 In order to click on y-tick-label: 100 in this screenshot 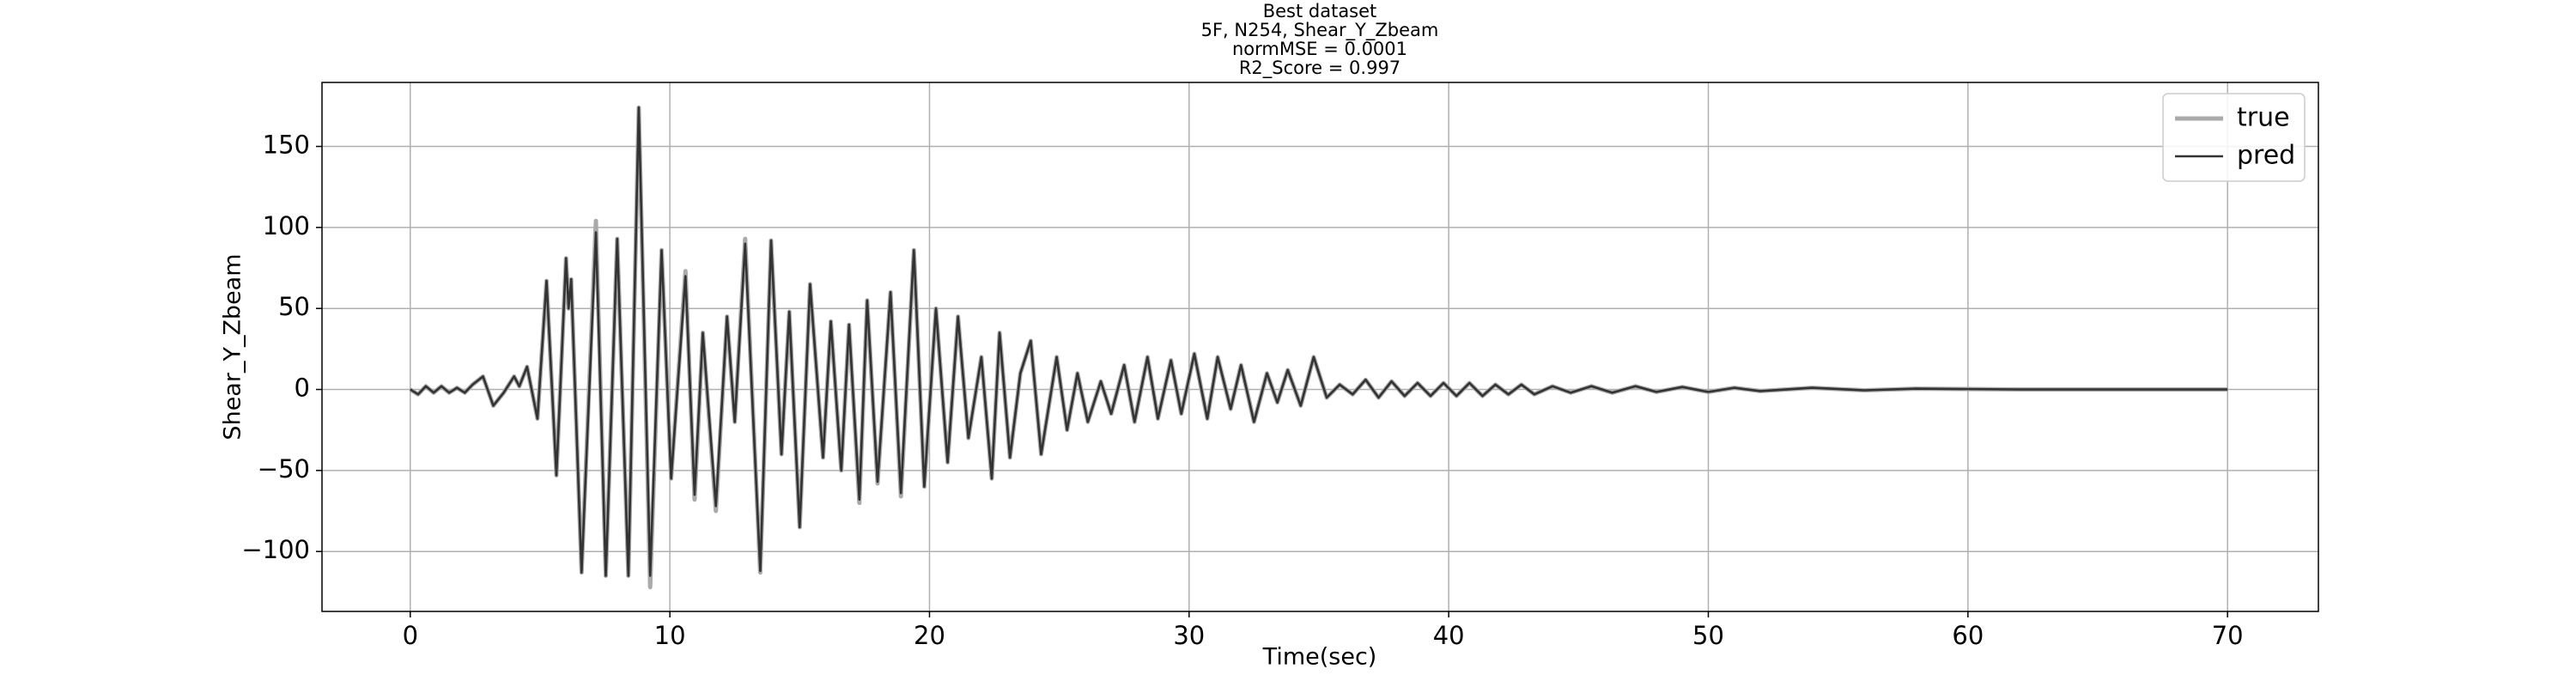, I will do `click(286, 225)`.